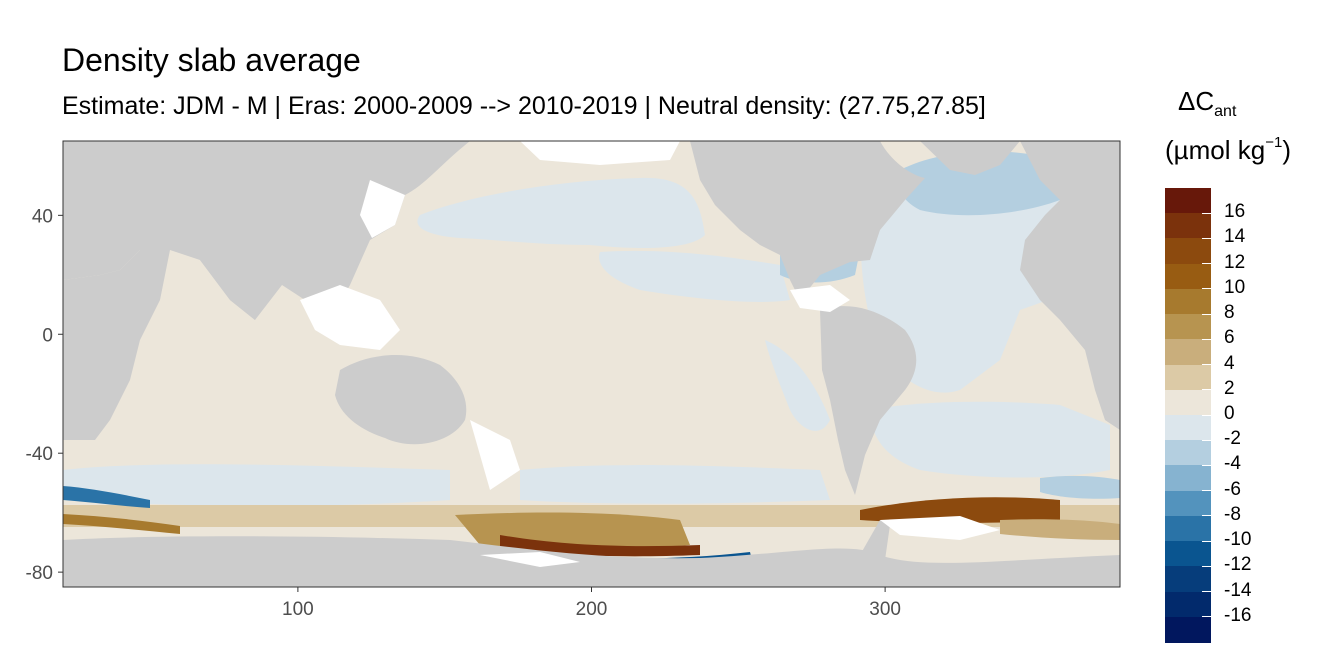 The height and width of the screenshot is (672, 1344). Describe the element at coordinates (820, 298) in the screenshot. I see `caribbean-nodata` at that location.